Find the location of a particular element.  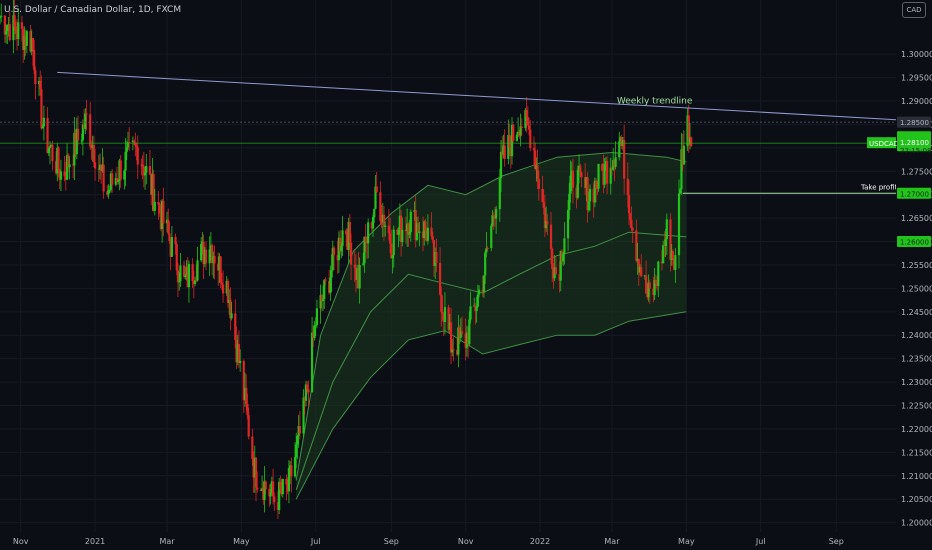

upper-level-badge is located at coordinates (914, 122).